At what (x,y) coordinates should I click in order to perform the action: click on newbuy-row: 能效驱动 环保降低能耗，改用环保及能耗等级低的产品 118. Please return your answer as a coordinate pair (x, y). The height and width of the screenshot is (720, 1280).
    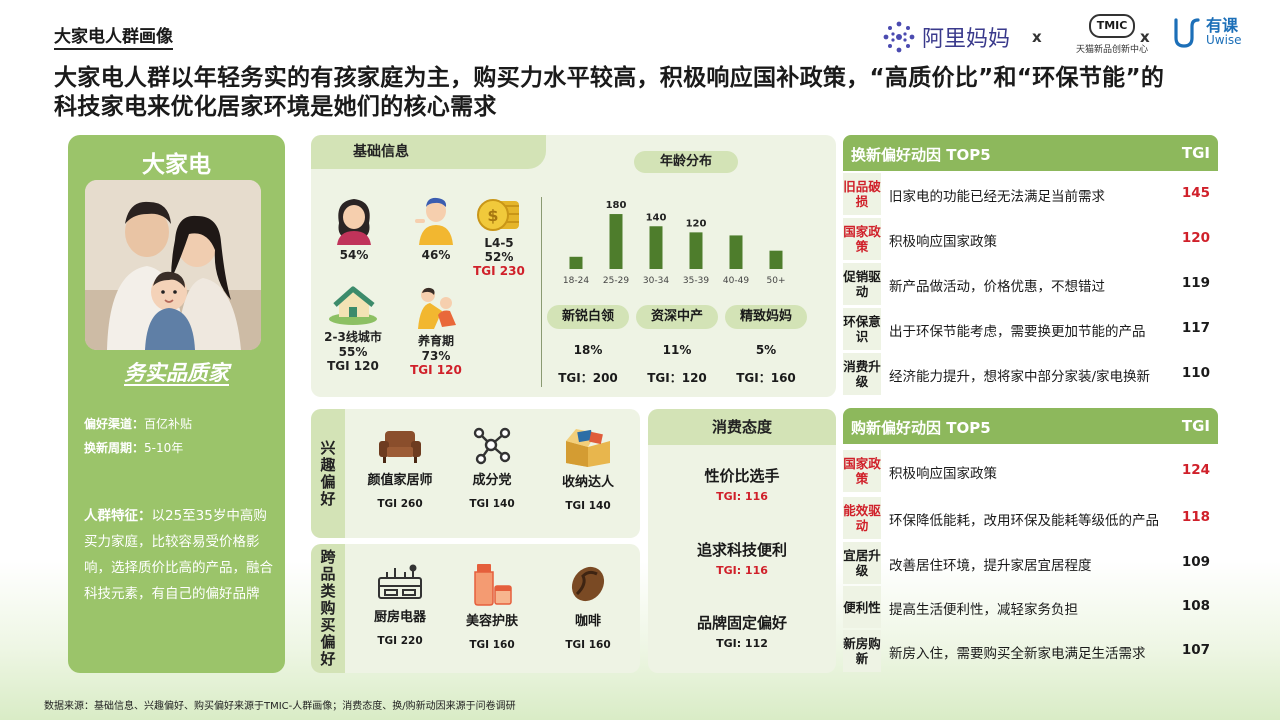
    Looking at the image, I should click on (1030, 518).